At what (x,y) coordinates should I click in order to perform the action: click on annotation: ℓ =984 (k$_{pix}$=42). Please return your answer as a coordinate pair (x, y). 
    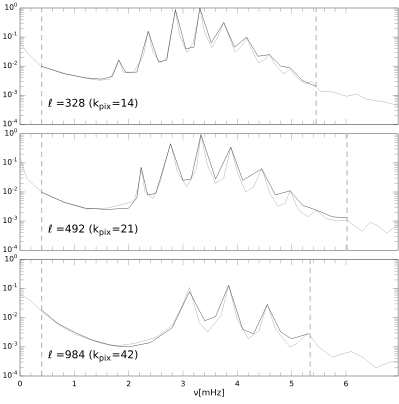
    Looking at the image, I should click on (93, 356).